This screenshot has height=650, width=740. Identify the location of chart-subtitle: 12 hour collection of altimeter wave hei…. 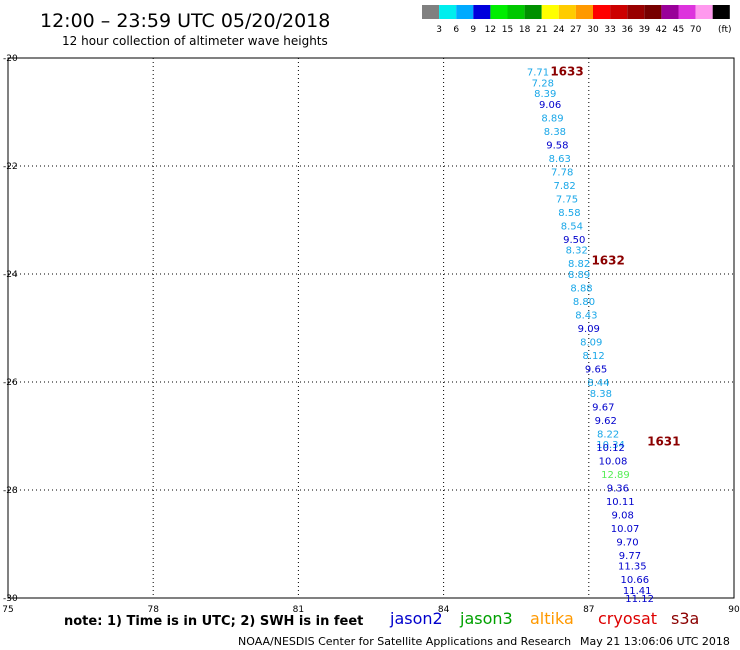
(195, 41).